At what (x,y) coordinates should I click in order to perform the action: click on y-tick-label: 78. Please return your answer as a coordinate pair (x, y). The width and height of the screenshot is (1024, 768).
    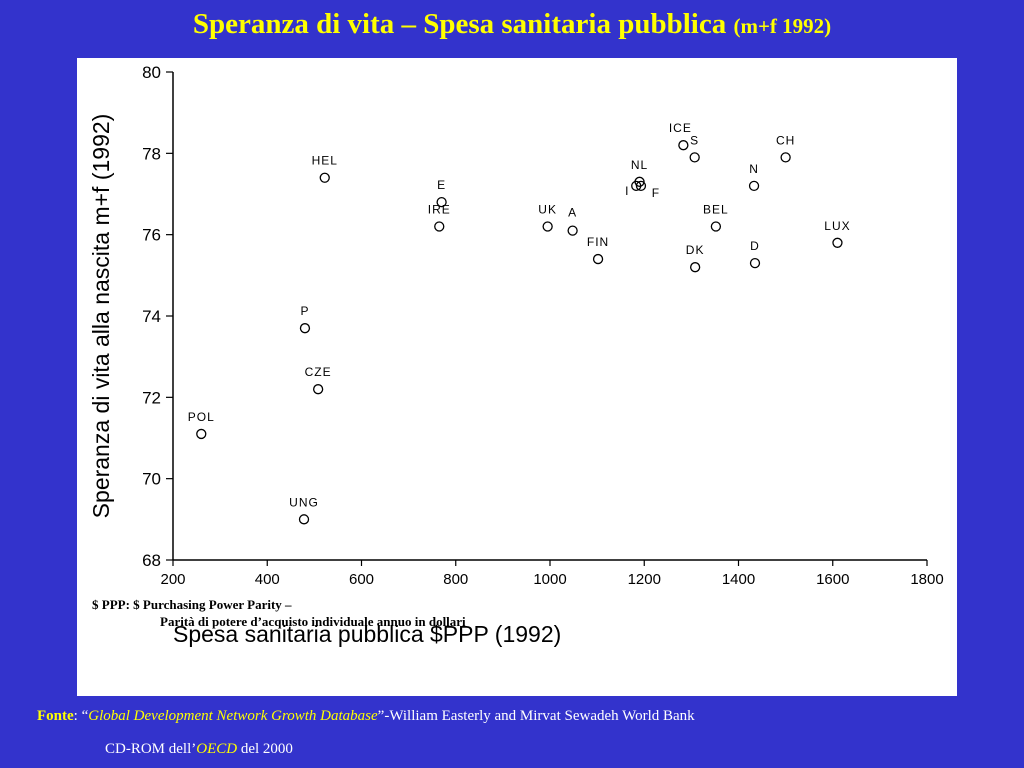
    Looking at the image, I should click on (151, 153).